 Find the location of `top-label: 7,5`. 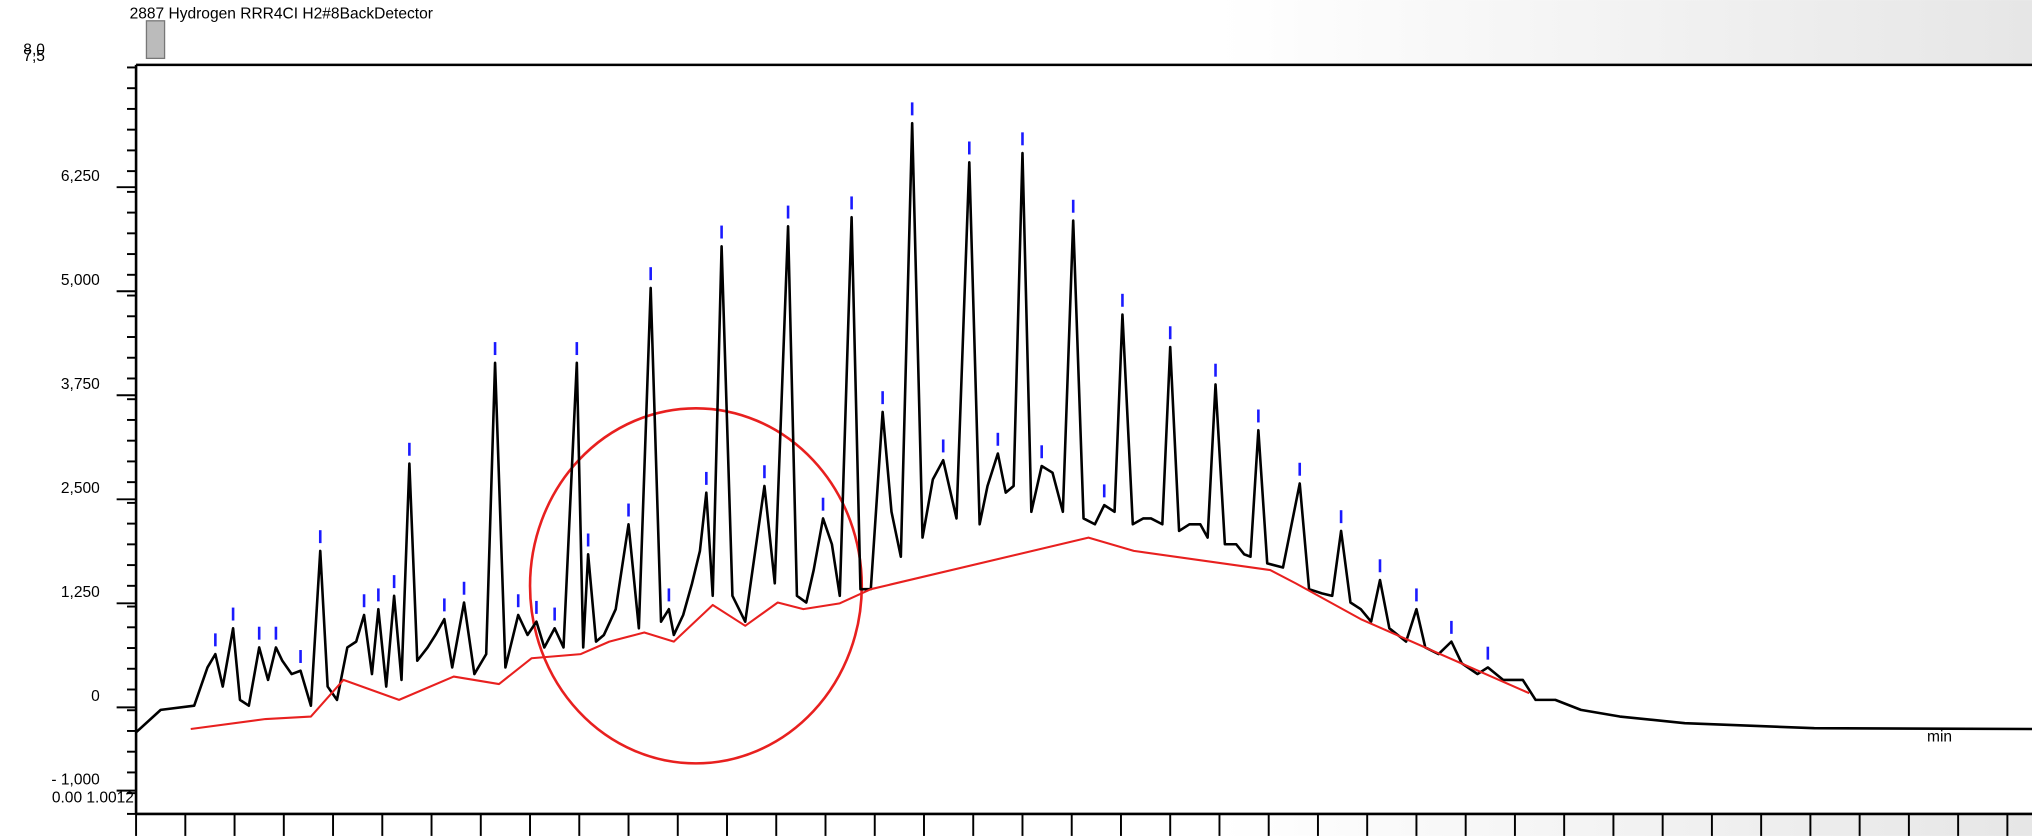

top-label: 7,5 is located at coordinates (34, 56).